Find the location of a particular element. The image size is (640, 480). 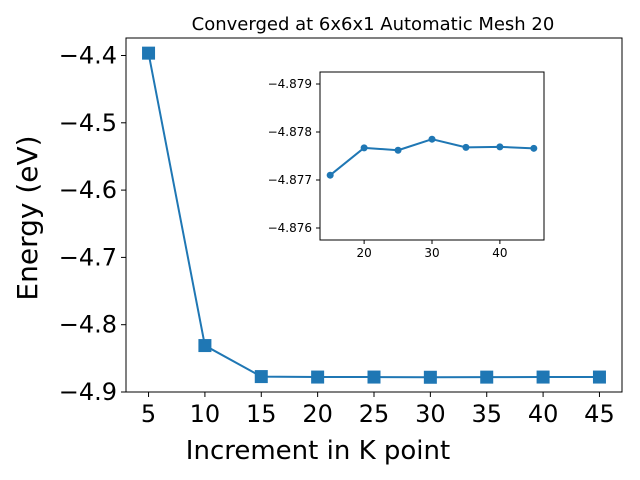

x-axis-label: Increment in K point is located at coordinates (318, 451).